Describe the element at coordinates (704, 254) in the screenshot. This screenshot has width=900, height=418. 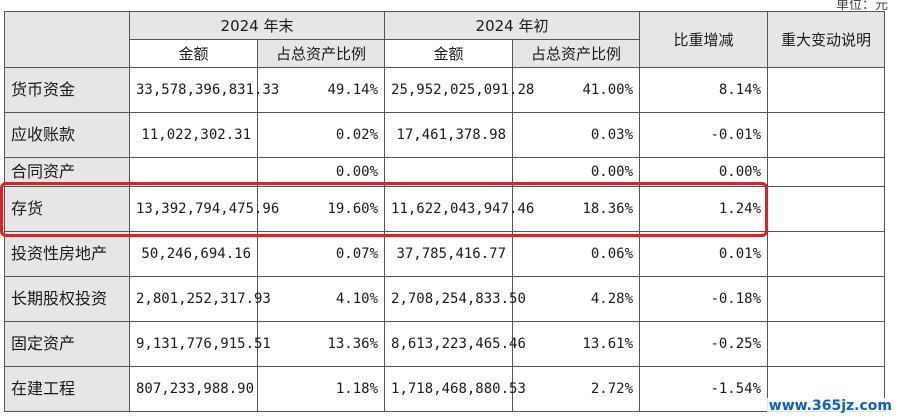
I see `cell-ratio-change: 0.01%` at that location.